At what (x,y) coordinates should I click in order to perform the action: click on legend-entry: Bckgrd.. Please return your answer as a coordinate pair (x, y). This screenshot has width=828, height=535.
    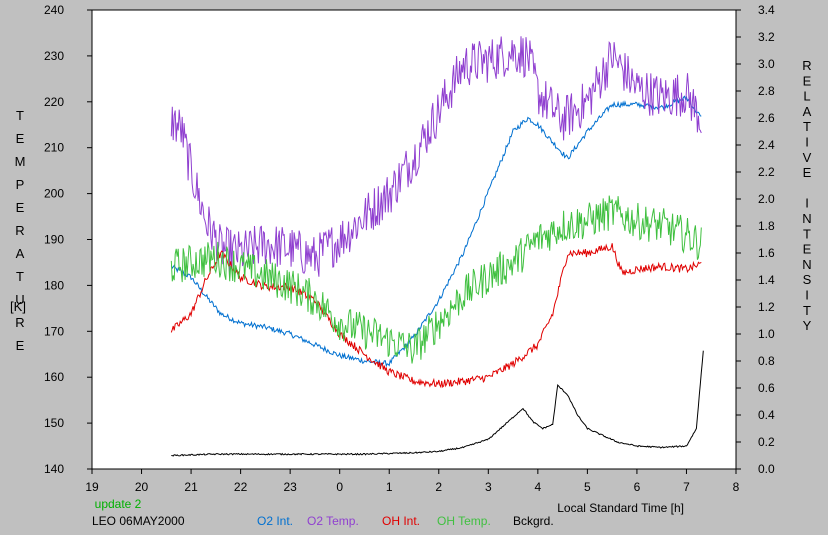
    Looking at the image, I should click on (533, 521).